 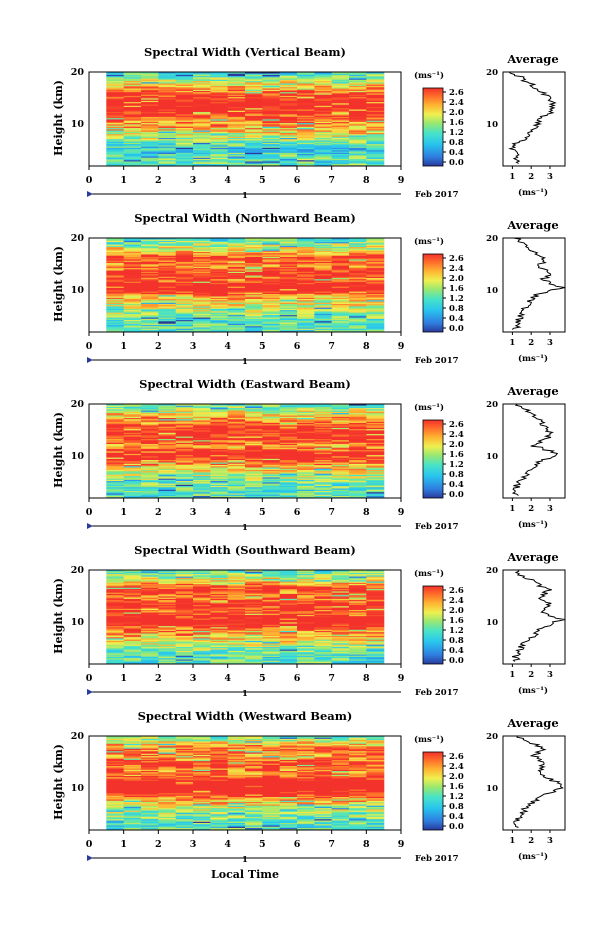 What do you see at coordinates (401, 180) in the screenshot?
I see `x-tick-label: 9` at bounding box center [401, 180].